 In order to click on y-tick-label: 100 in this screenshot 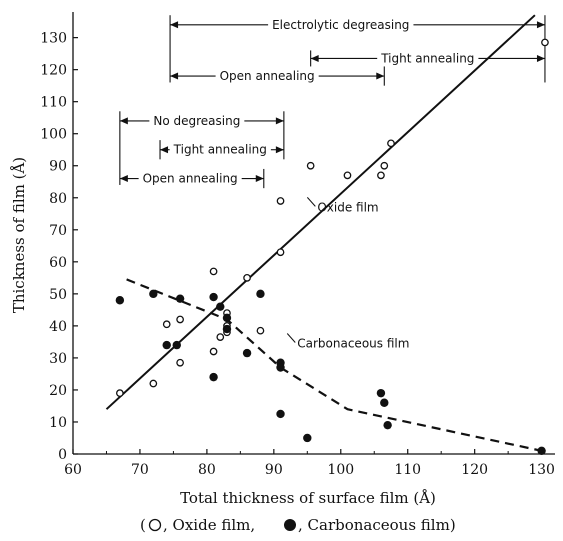, I will do `click(53, 135)`.